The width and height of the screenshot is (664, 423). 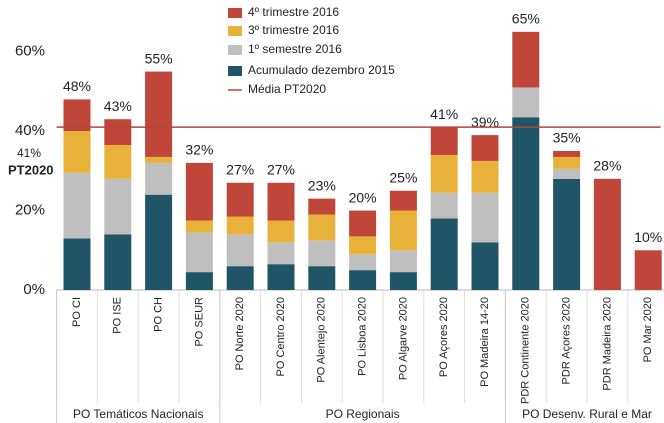 What do you see at coordinates (159, 58) in the screenshot?
I see `total-label: 55%` at bounding box center [159, 58].